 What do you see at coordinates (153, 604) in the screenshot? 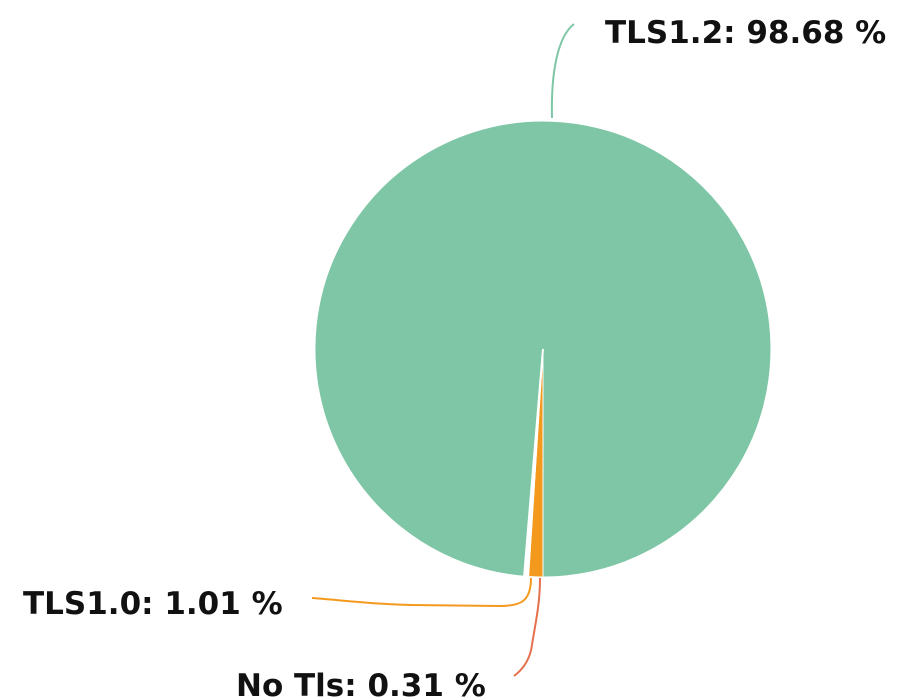
I see `data-label-tls1-0: TLS1.0: 1.01 %` at bounding box center [153, 604].